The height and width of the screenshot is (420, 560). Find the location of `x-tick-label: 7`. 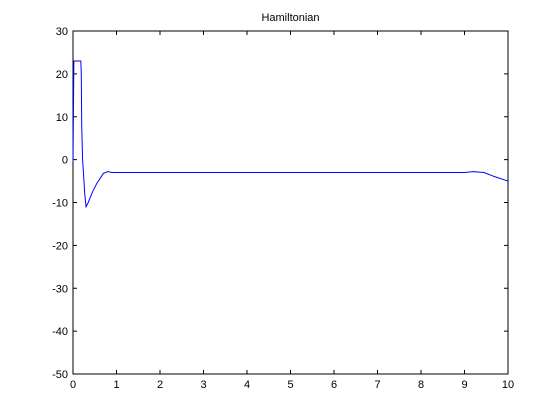

x-tick-label: 7 is located at coordinates (377, 385).